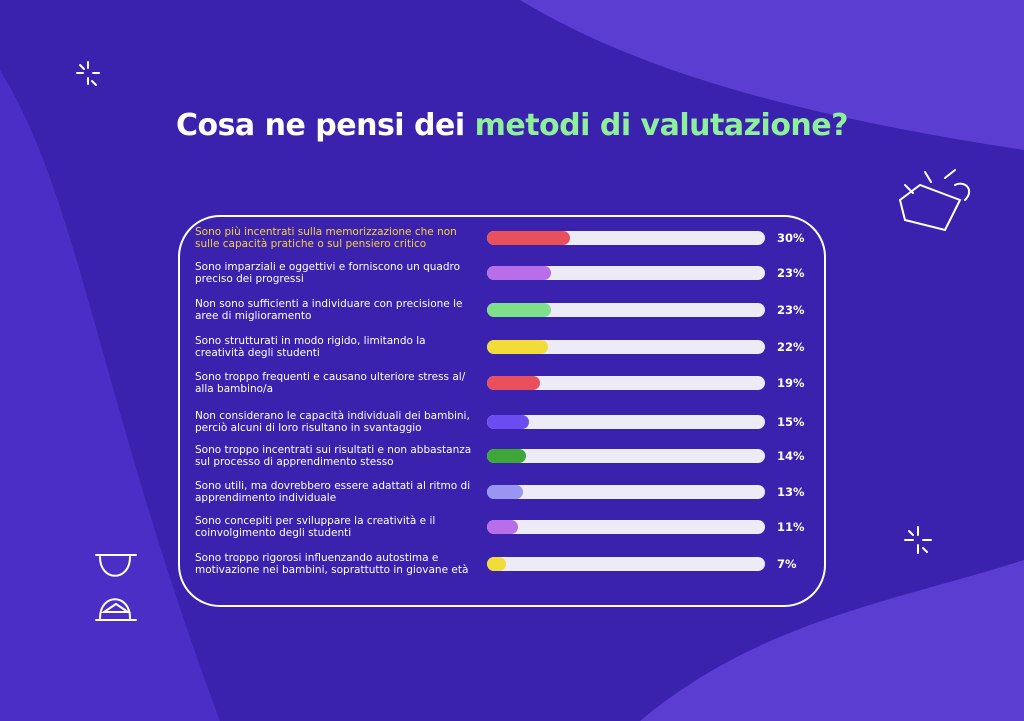 The image size is (1024, 721). What do you see at coordinates (791, 527) in the screenshot?
I see `value-label: 11%` at bounding box center [791, 527].